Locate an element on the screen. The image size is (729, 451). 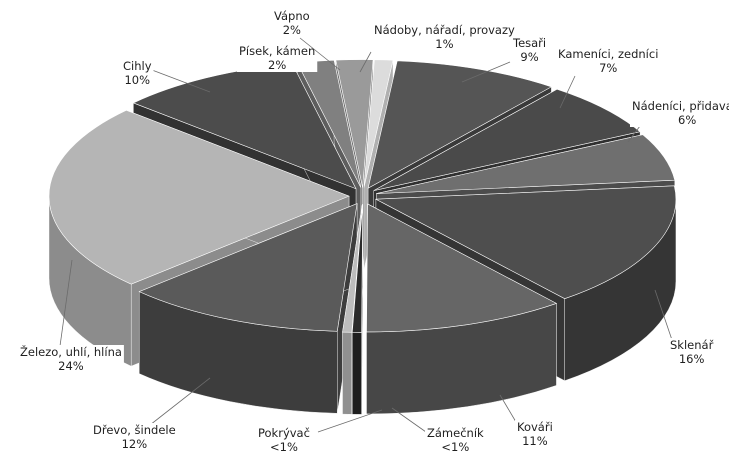
slice-label: Pokrývač<1% is located at coordinates (319, 430).